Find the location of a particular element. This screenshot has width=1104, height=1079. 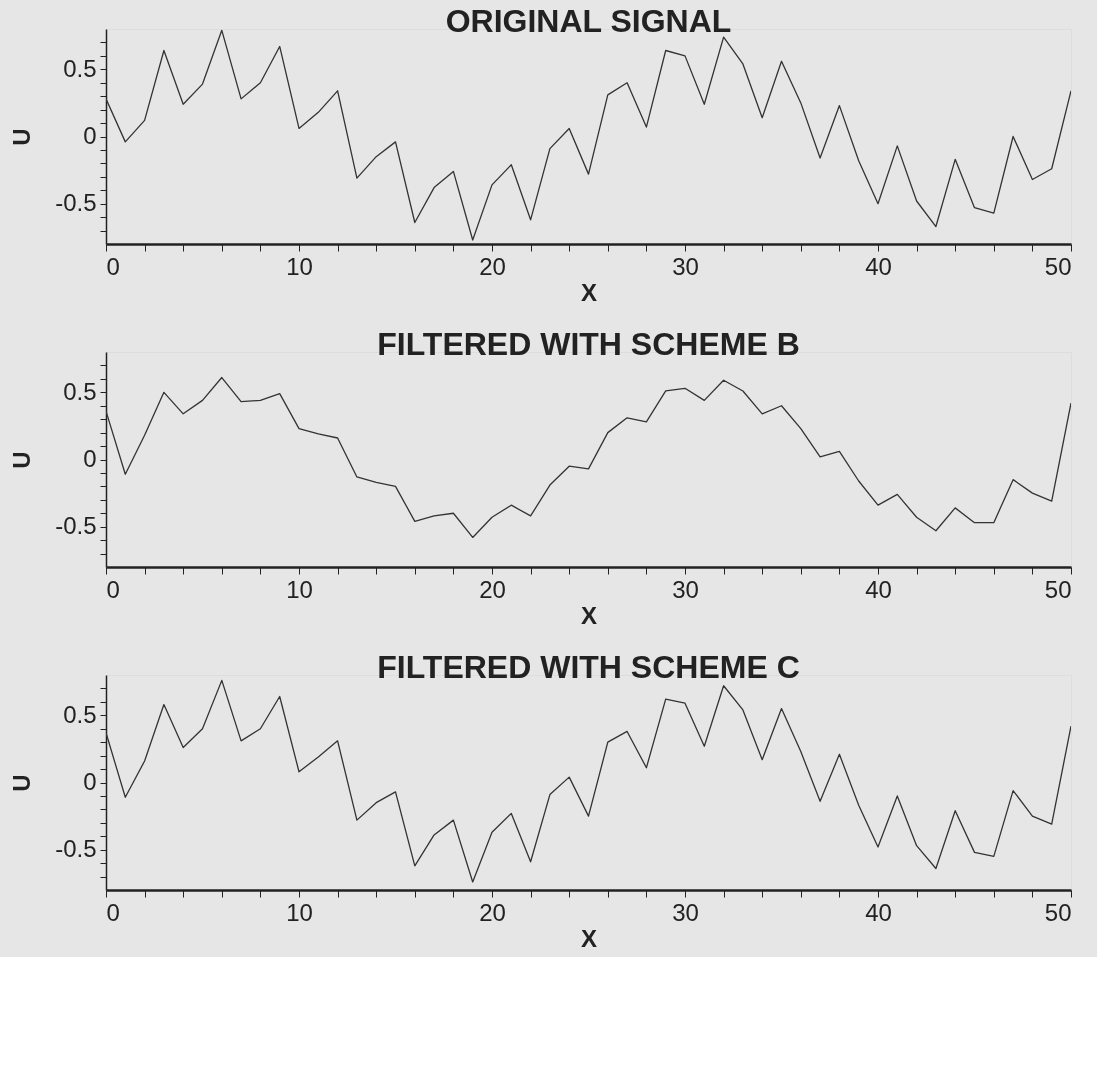

chart-title: FILTERED WITH SCHEME B is located at coordinates (588, 344).